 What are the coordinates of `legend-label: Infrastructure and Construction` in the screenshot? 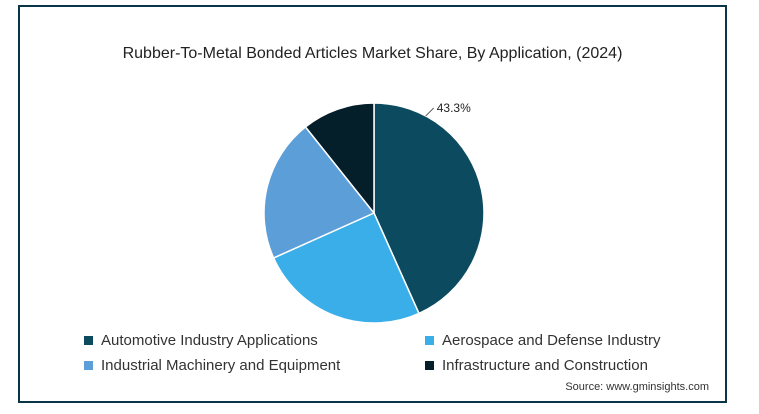 It's located at (545, 365).